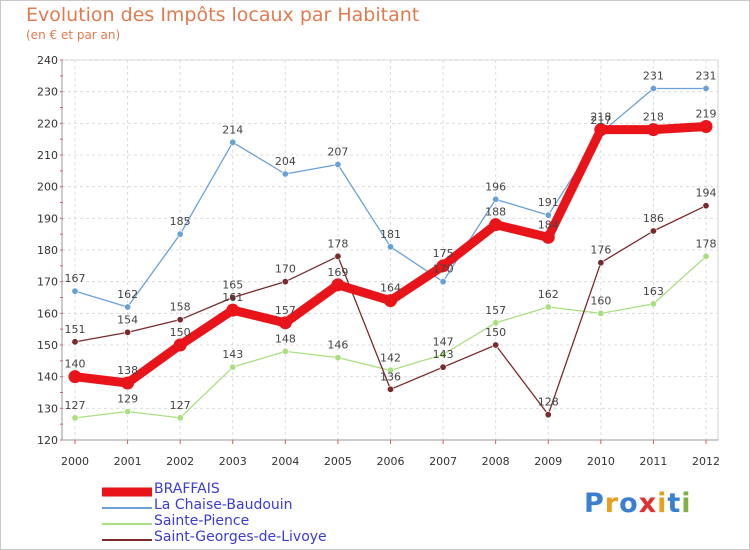  What do you see at coordinates (390, 376) in the screenshot?
I see `data-label-saint-georges-de-livoye: 136` at bounding box center [390, 376].